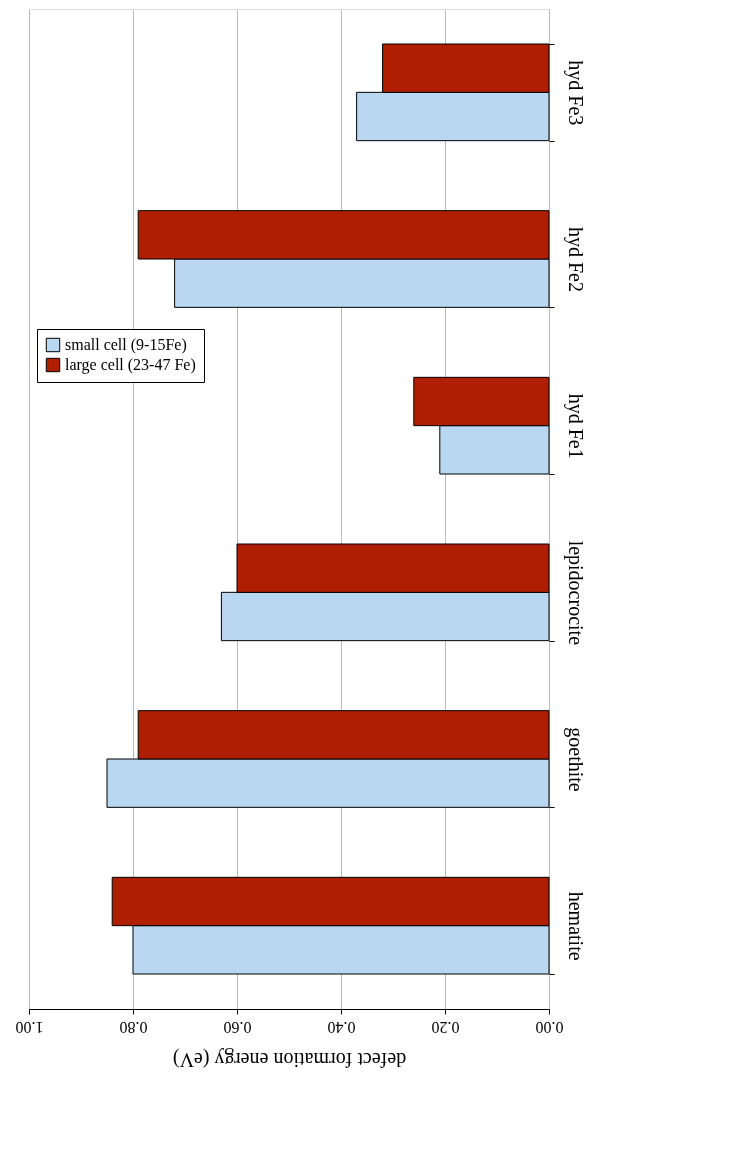 Image resolution: width=742 pixels, height=1175 pixels. I want to click on y-tick-label: hyd Fe3, so click(575, 93).